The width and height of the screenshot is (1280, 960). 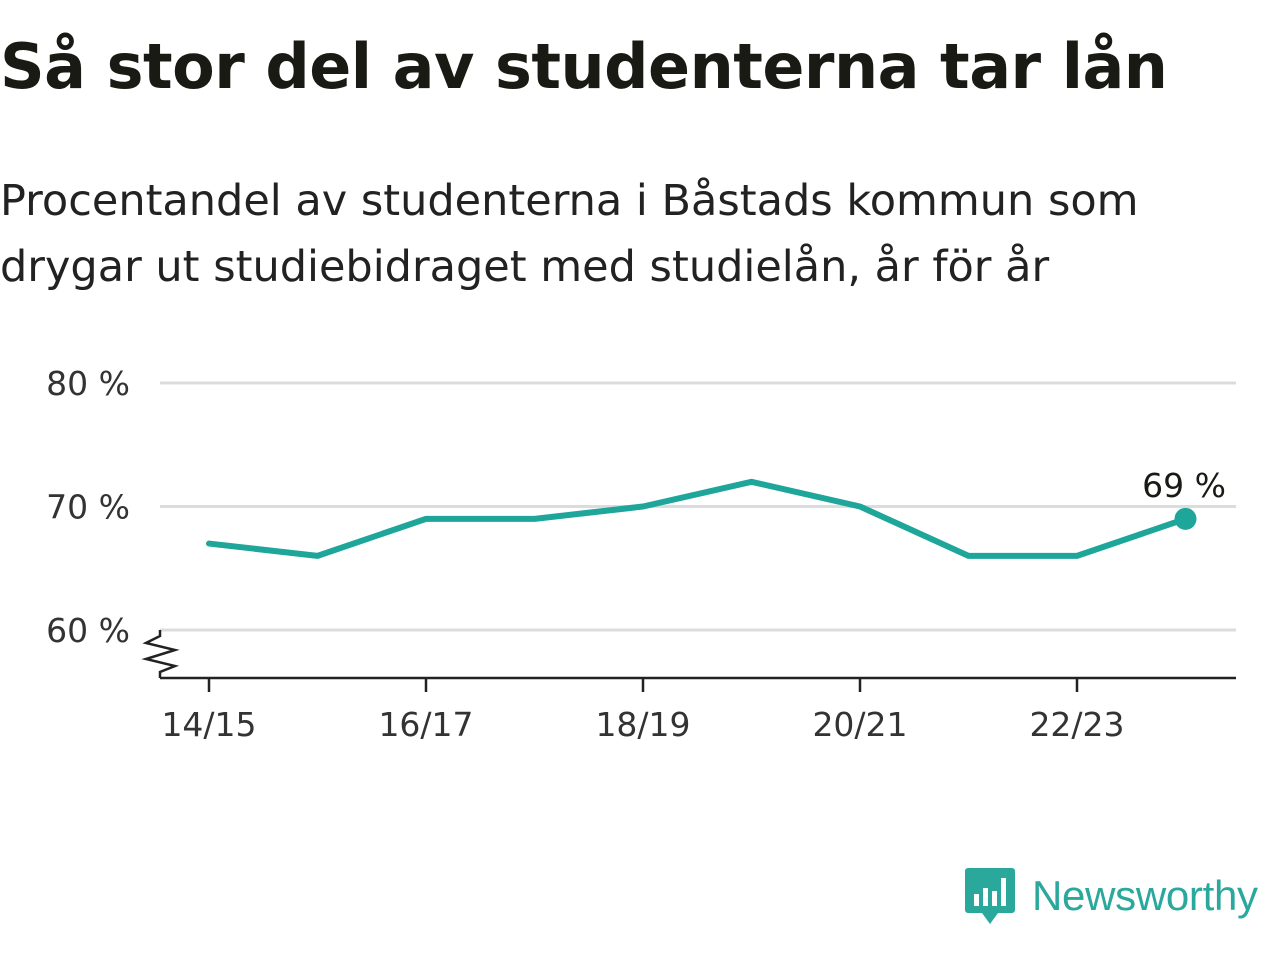 I want to click on axis-break-zigzag, so click(x=160, y=654).